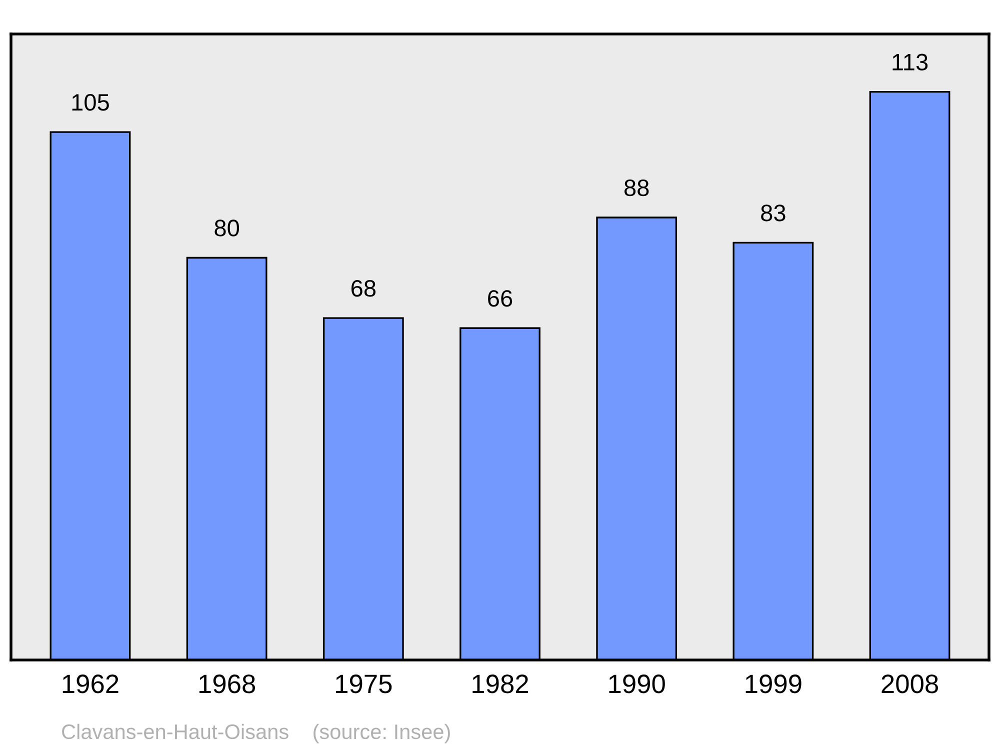 This screenshot has height=747, width=1000. Describe the element at coordinates (256, 734) in the screenshot. I see `text: Clavans-en-Haut-Oisans (source: Insee)` at that location.